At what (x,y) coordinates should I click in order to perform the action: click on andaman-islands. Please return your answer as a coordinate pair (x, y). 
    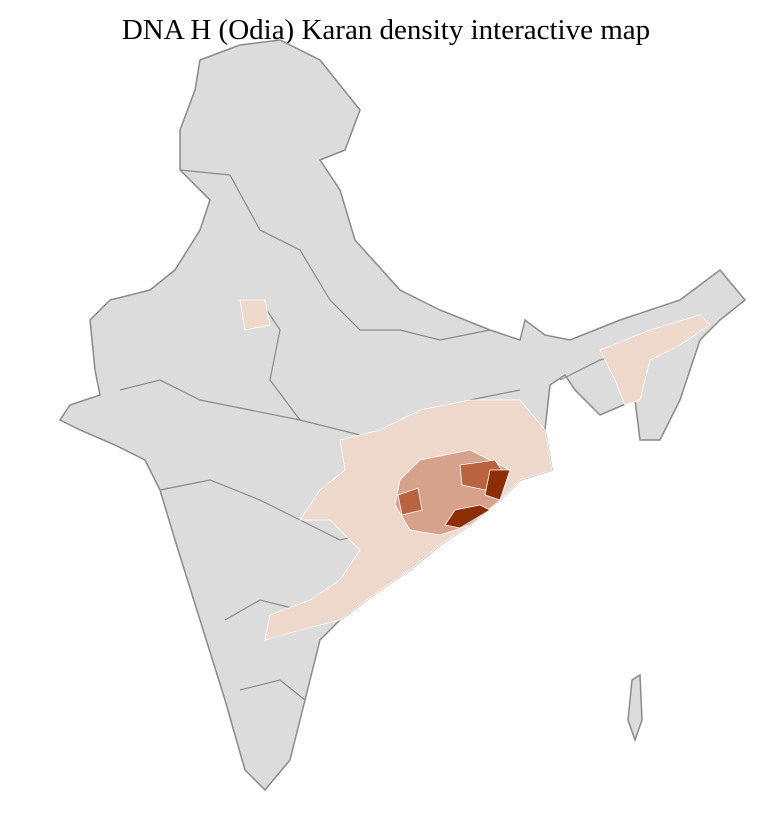
    Looking at the image, I should click on (635, 708).